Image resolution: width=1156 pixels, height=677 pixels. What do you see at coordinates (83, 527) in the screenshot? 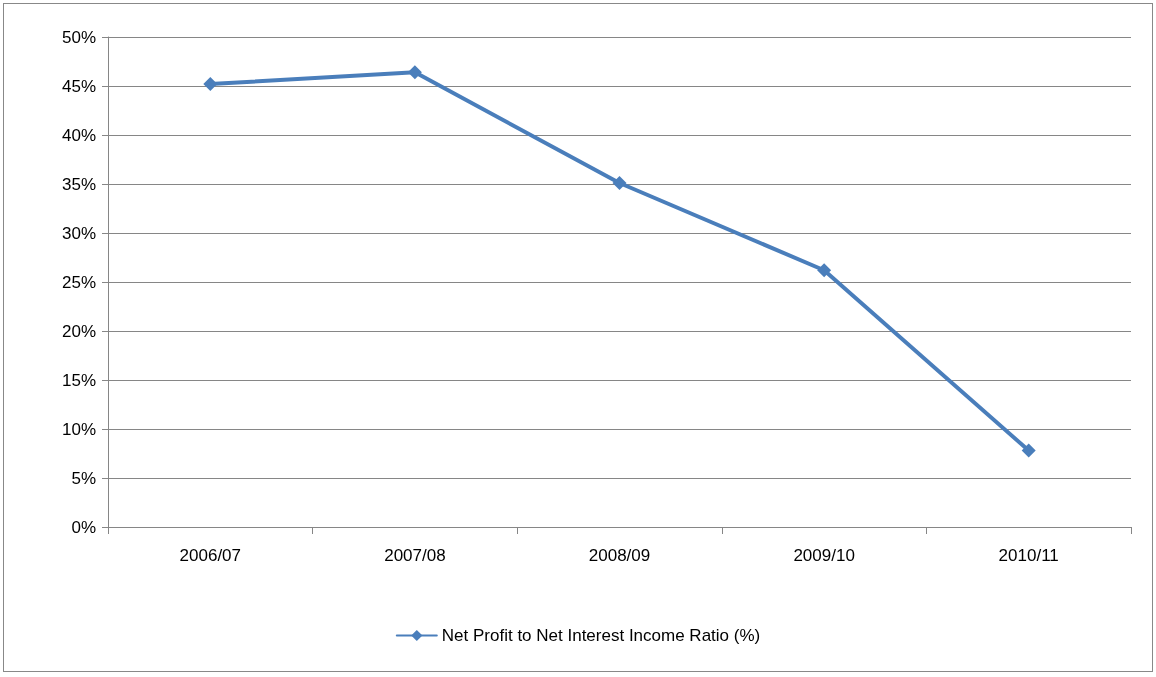
I see `y-tick-label: 0%` at bounding box center [83, 527].